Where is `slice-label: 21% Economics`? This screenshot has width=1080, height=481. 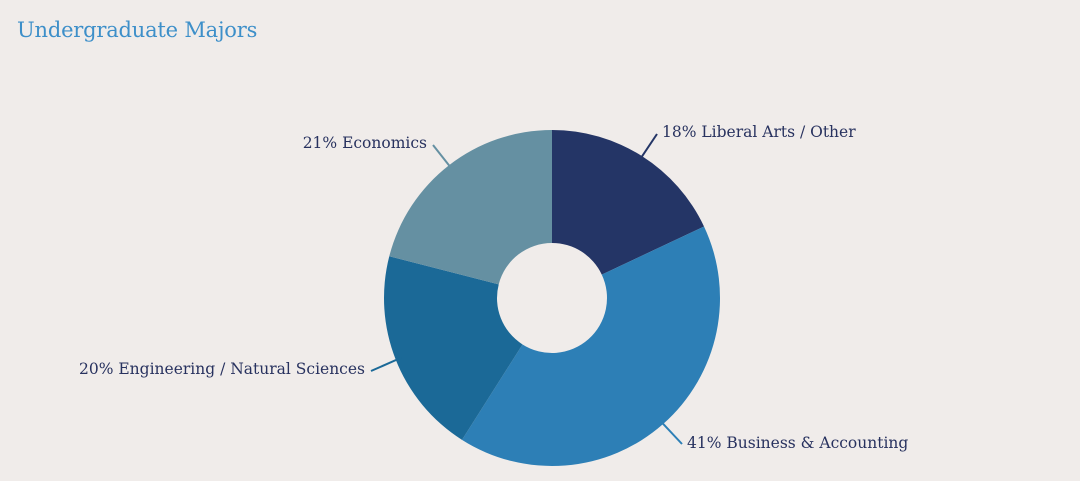 slice-label: 21% Economics is located at coordinates (365, 143).